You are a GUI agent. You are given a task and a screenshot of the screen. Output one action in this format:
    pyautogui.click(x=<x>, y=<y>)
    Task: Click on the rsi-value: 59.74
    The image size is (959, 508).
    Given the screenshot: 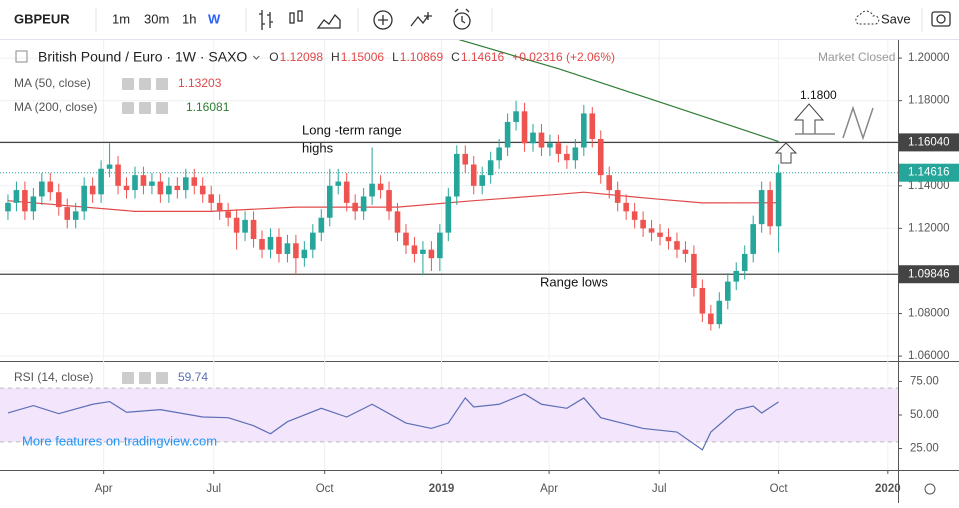 What is the action you would take?
    pyautogui.click(x=193, y=377)
    